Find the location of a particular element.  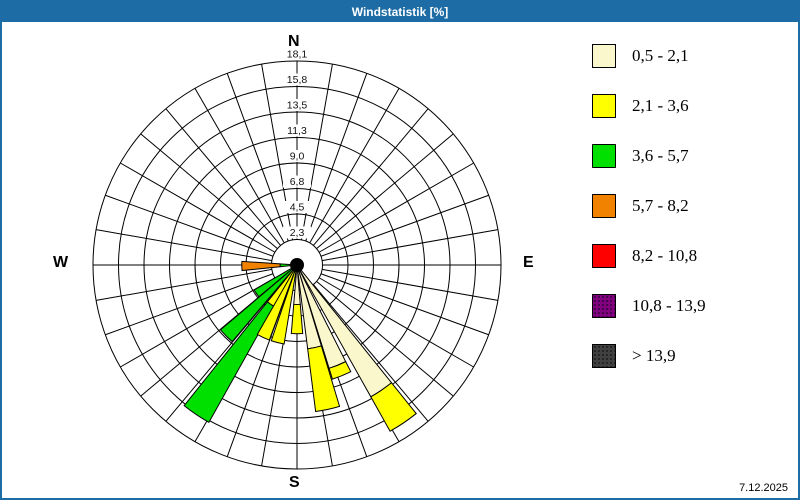

wind-bar-segment-158-yellow is located at coordinates (340, 370).